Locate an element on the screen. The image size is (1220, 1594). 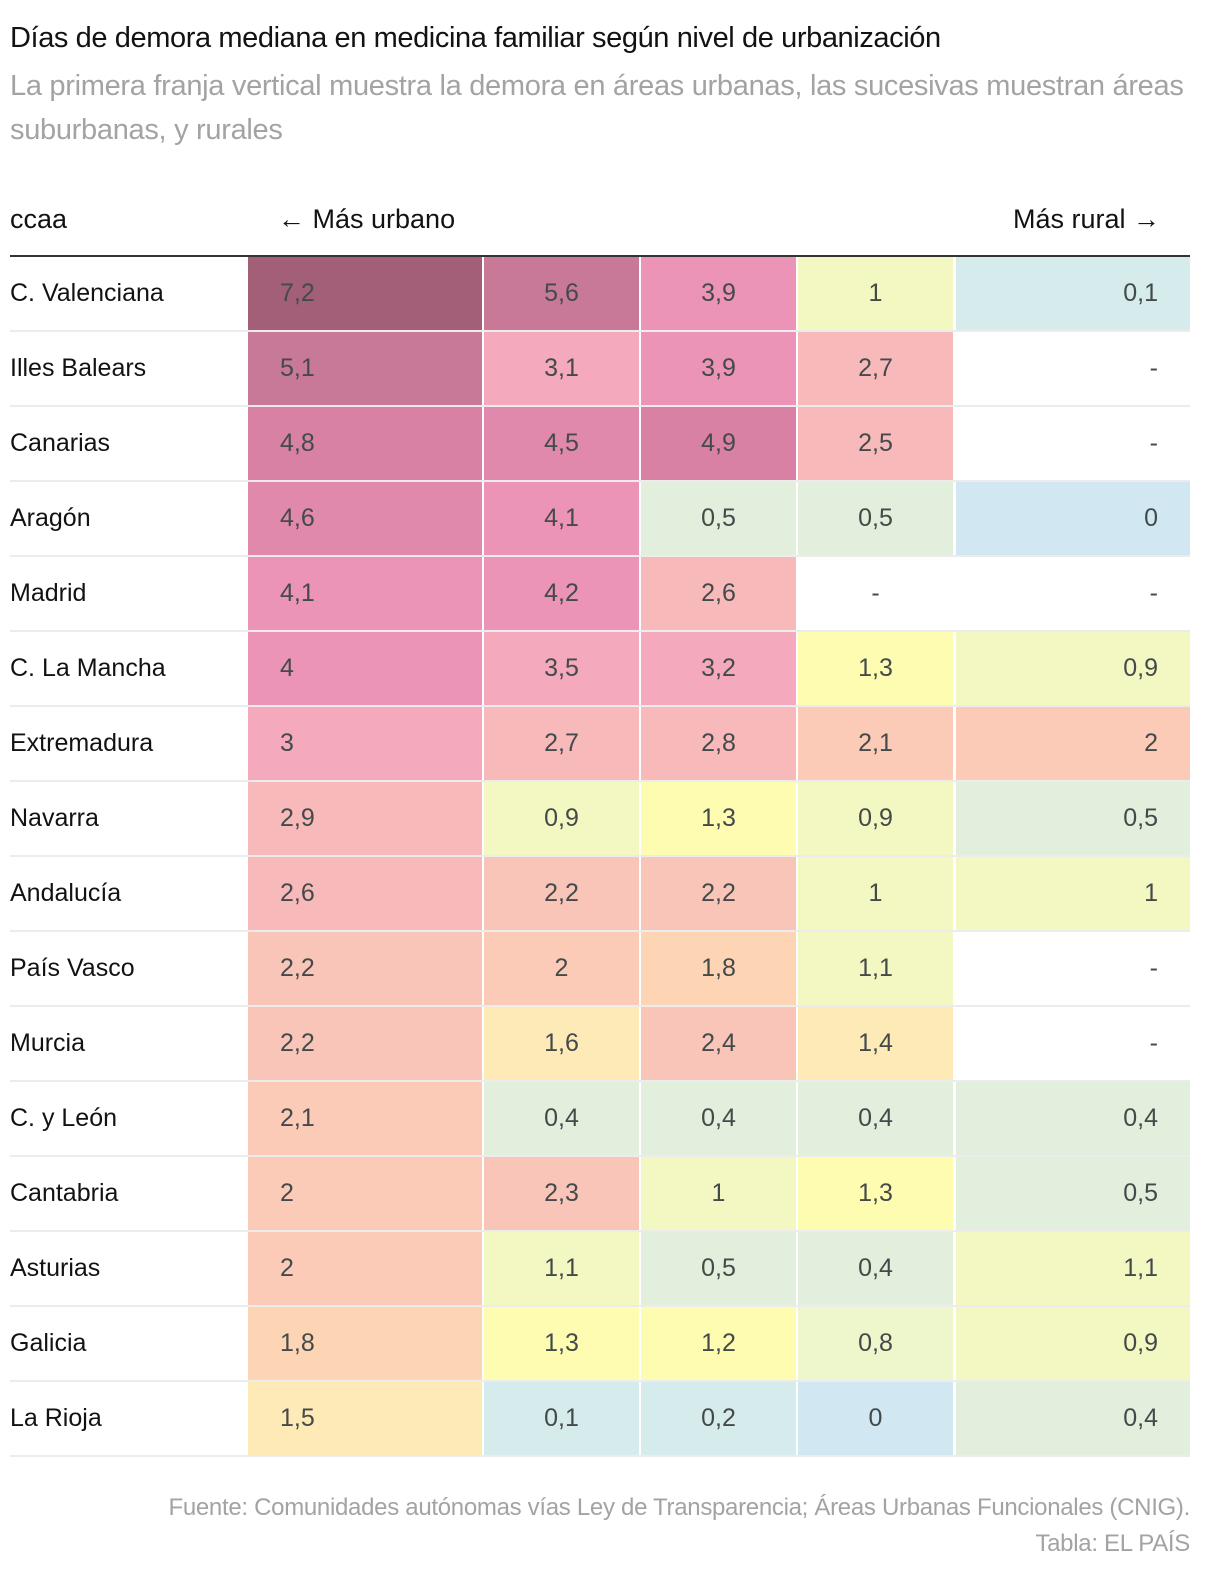
column-header-more-rural: Más rural → is located at coordinates (1086, 219).